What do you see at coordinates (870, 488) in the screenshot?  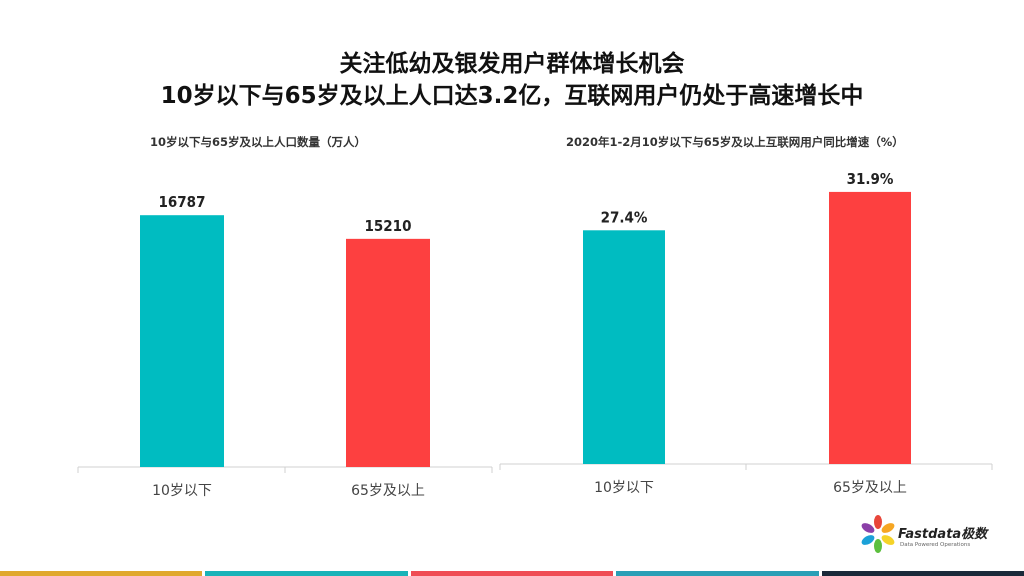 I see `right-category-label: 65岁及以上` at bounding box center [870, 488].